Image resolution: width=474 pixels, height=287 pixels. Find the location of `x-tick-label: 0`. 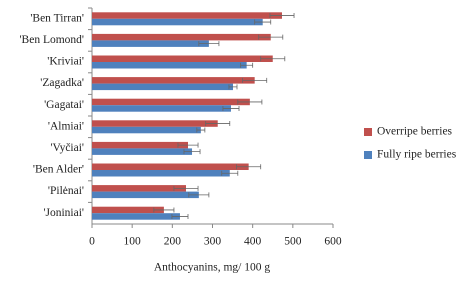

x-tick-label: 0 is located at coordinates (92, 242).